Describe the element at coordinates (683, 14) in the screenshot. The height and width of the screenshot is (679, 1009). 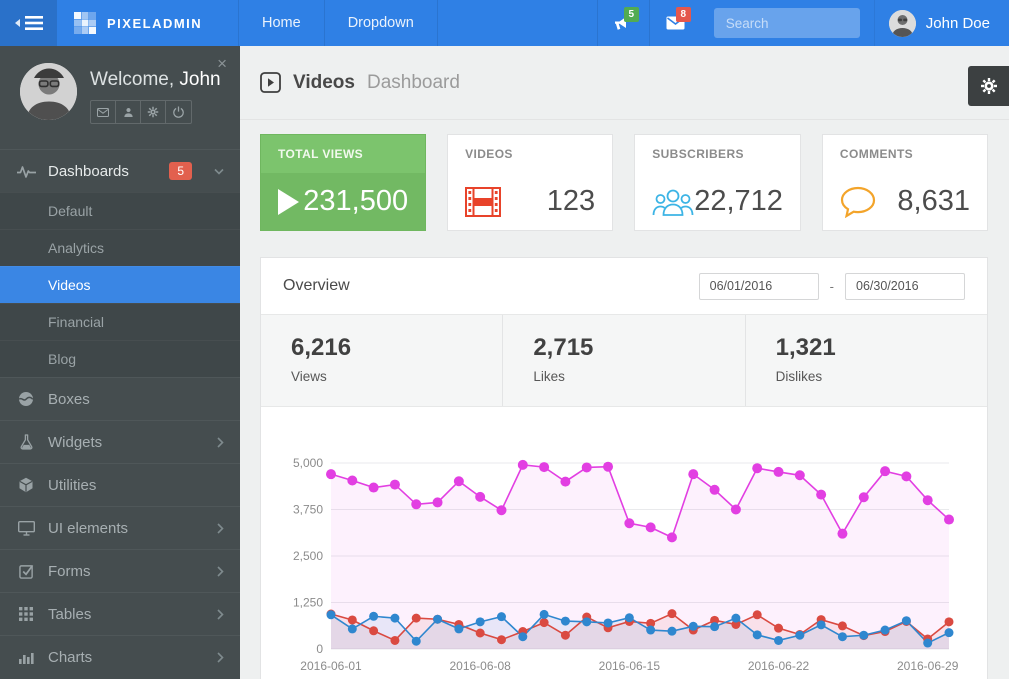
I see `messages-count-badge: 8` at that location.